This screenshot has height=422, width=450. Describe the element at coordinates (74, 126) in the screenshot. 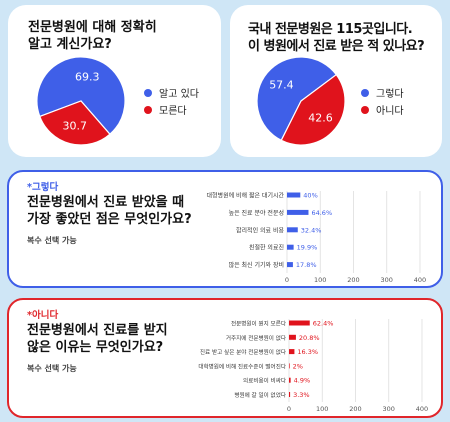

I see `pie-slice-label: 30.7` at that location.